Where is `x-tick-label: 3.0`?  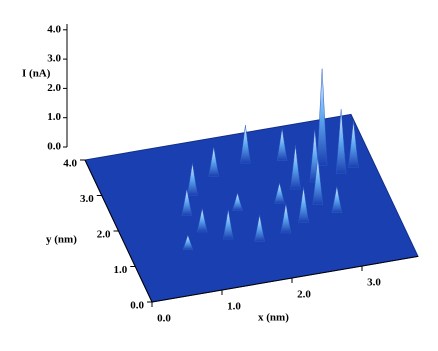 x-tick-label: 3.0 is located at coordinates (374, 283).